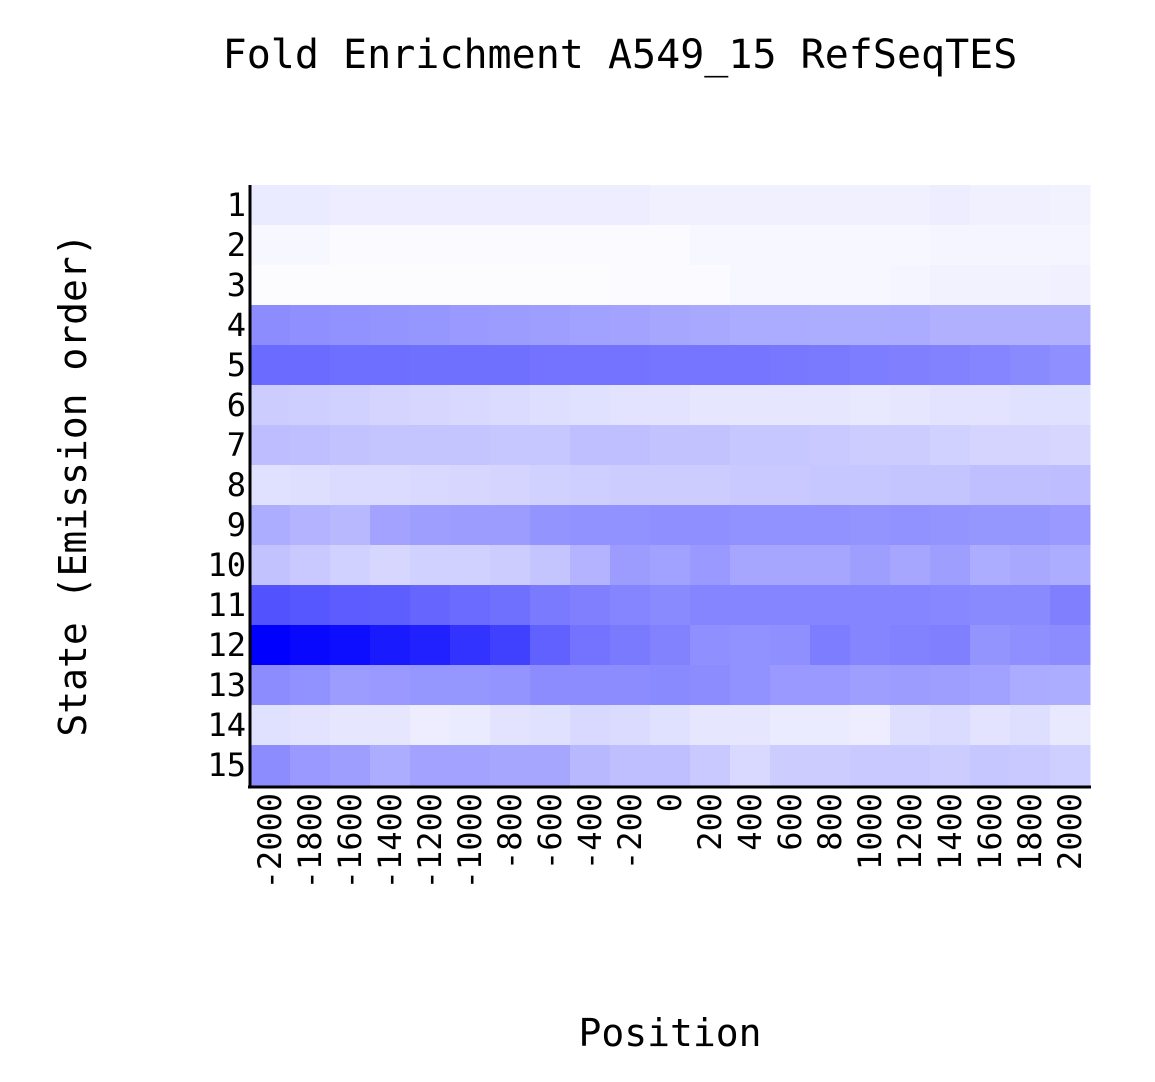 Image resolution: width=1155 pixels, height=1082 pixels. I want to click on heatmap-cell-state-5-pos--800, so click(510, 365).